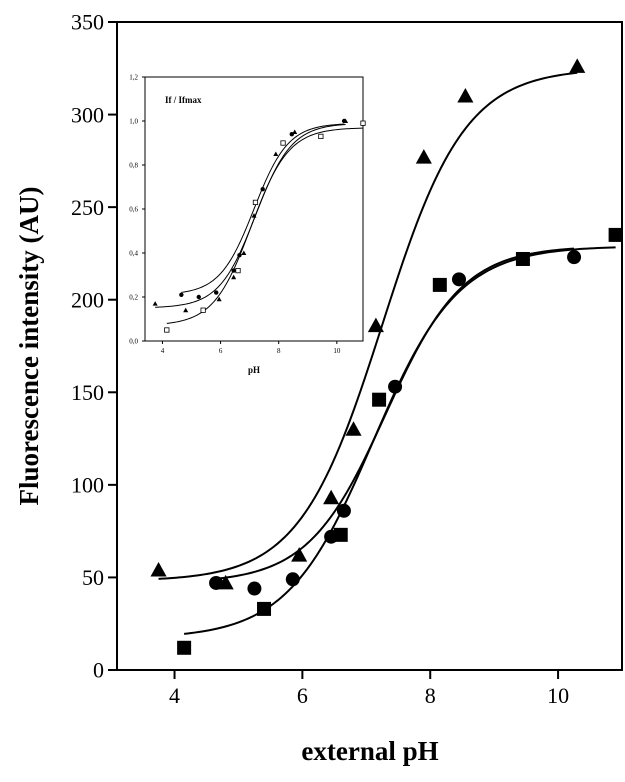  What do you see at coordinates (558, 695) in the screenshot?
I see `main-x-tick-label: 10` at bounding box center [558, 695].